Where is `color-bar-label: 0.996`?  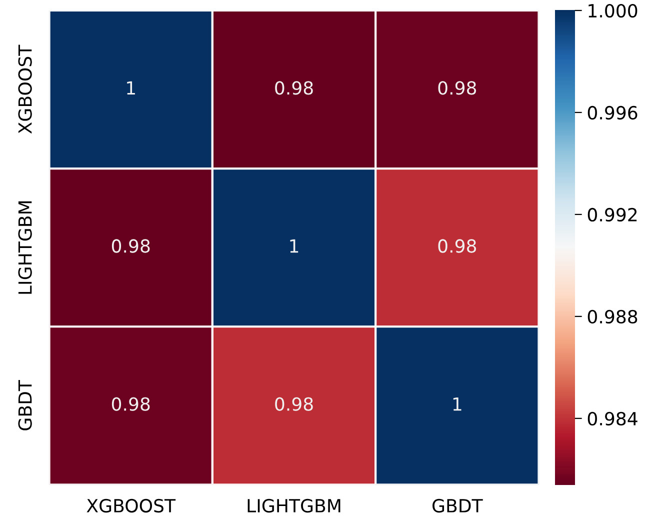
color-bar-label: 0.996 is located at coordinates (613, 113).